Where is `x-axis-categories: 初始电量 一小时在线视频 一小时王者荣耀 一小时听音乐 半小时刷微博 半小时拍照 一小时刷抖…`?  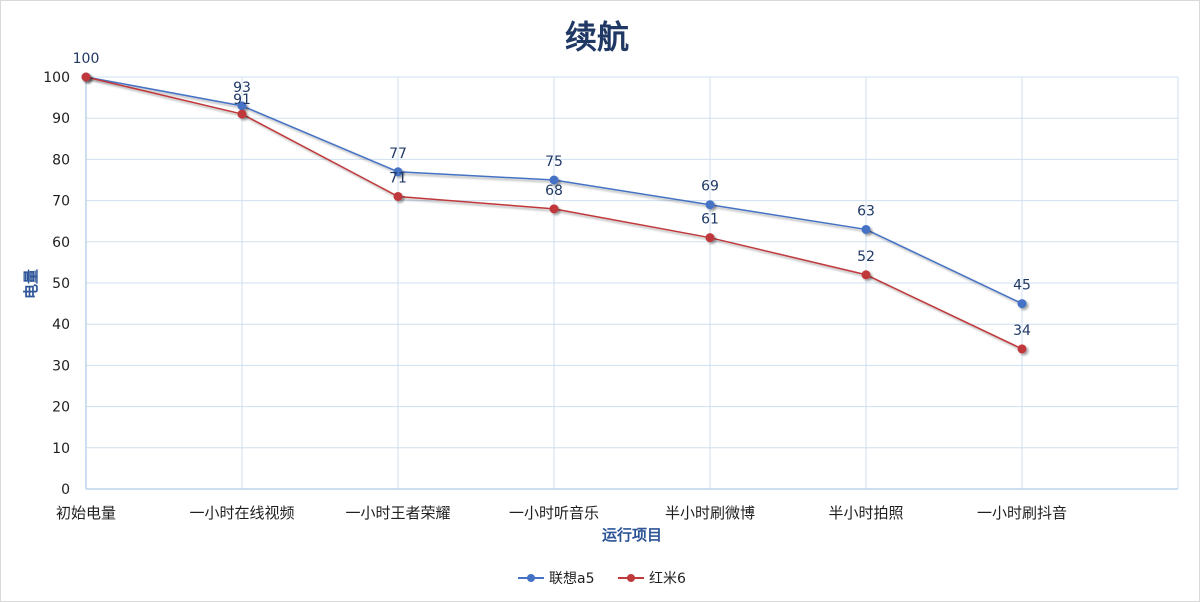 x-axis-categories: 初始电量 一小时在线视频 一小时王者荣耀 一小时听音乐 半小时刷微博 半小时拍照 一小时刷抖… is located at coordinates (561, 513).